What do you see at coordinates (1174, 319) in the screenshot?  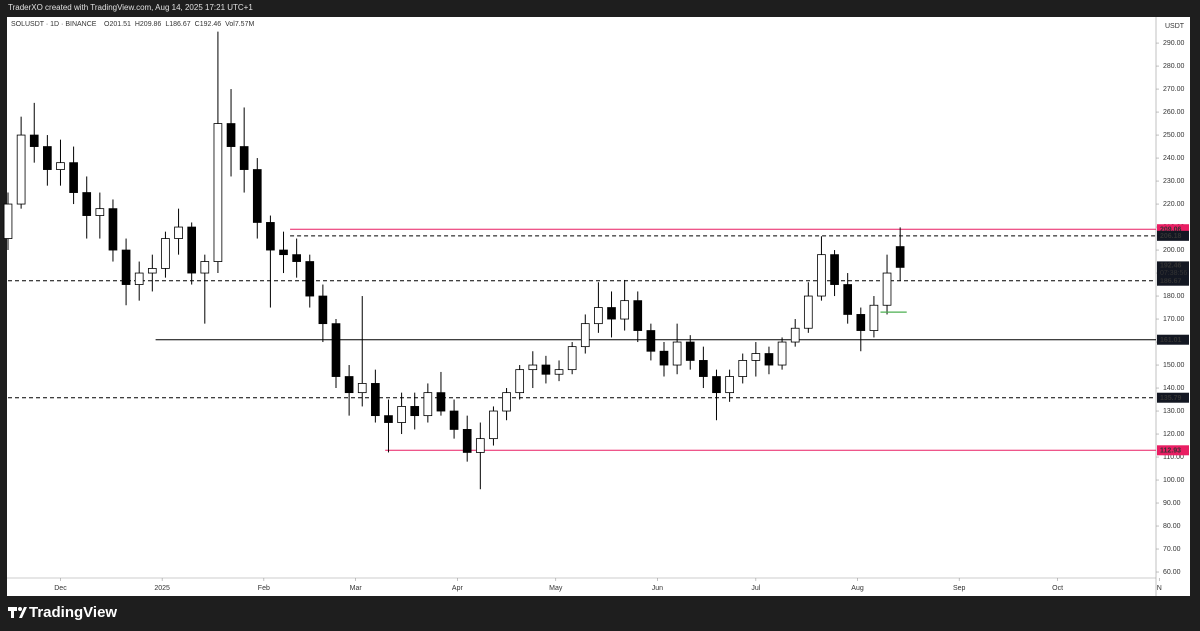 I see `y-tick-label: 170.00` at bounding box center [1174, 319].